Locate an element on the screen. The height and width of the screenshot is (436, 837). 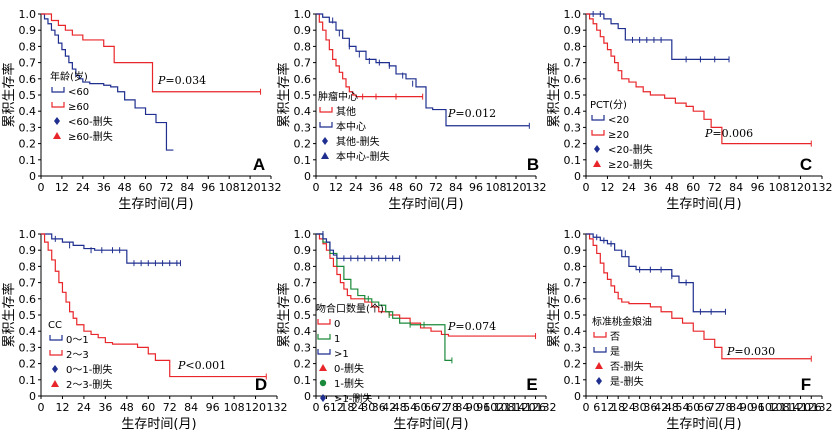
x-tick-label: 102 is located at coordinates (768, 407).